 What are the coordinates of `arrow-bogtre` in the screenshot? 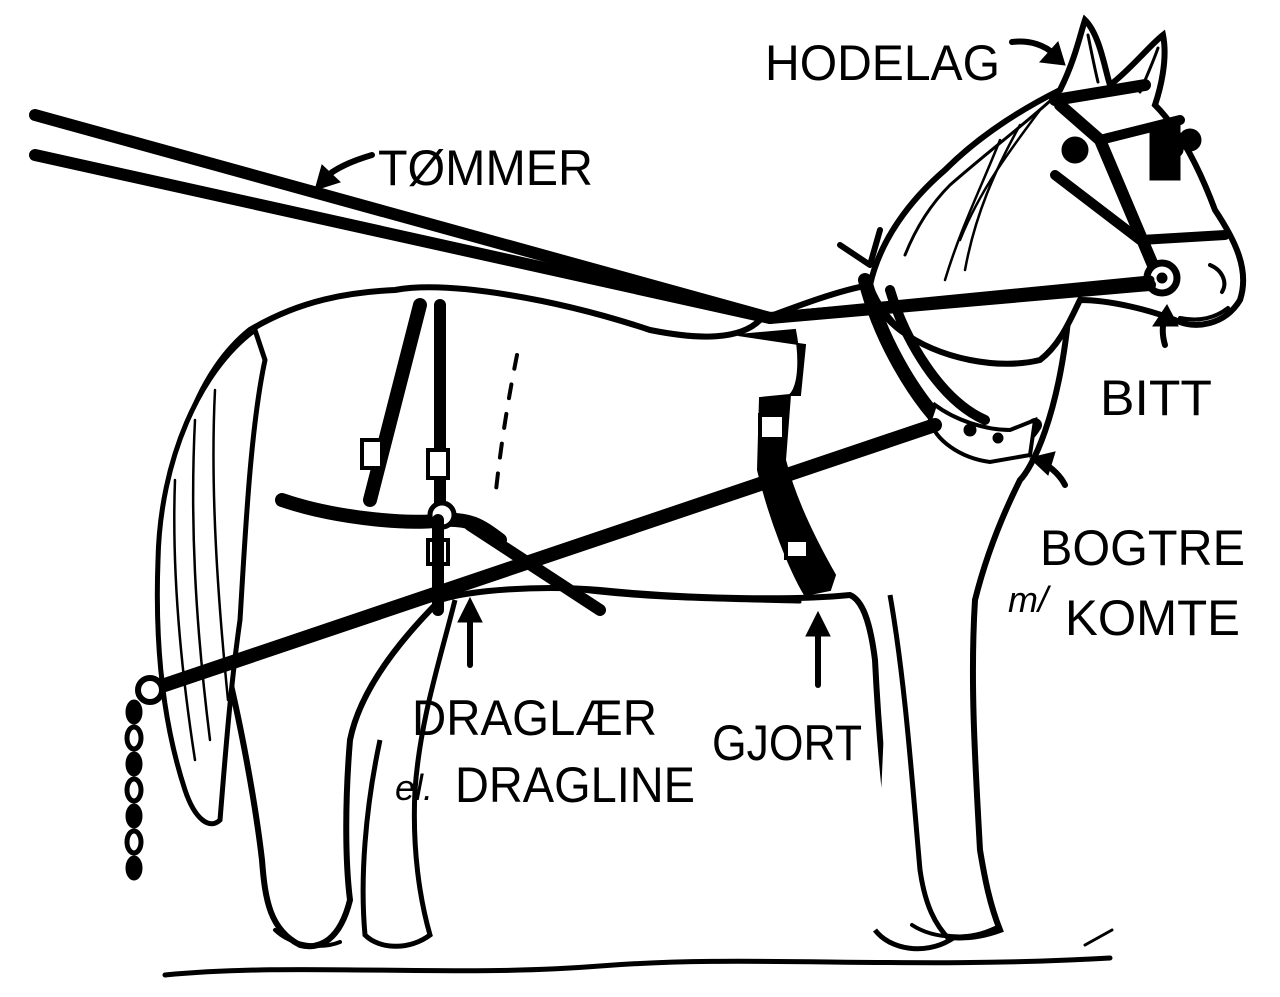 It's located at (1048, 469).